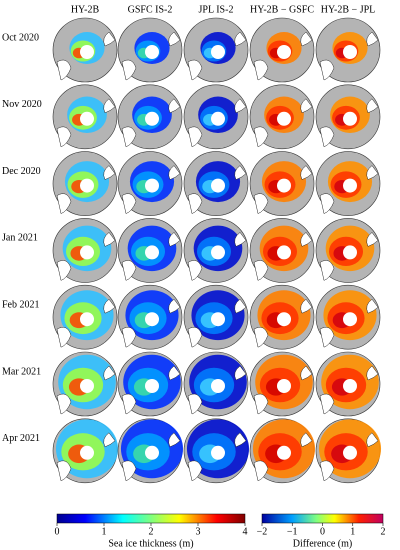 The image size is (400, 550). I want to click on column-header: GSFC IS-2, so click(150, 9).